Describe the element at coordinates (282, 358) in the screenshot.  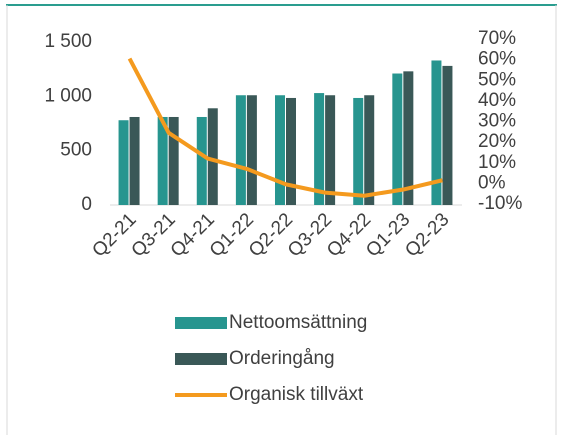
I see `legend-label: Orderingång` at that location.